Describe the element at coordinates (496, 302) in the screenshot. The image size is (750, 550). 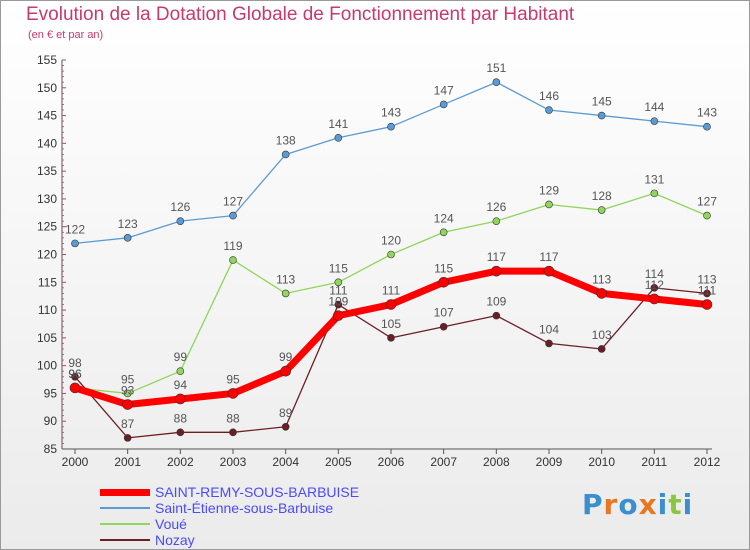
I see `data-label: 109` at that location.